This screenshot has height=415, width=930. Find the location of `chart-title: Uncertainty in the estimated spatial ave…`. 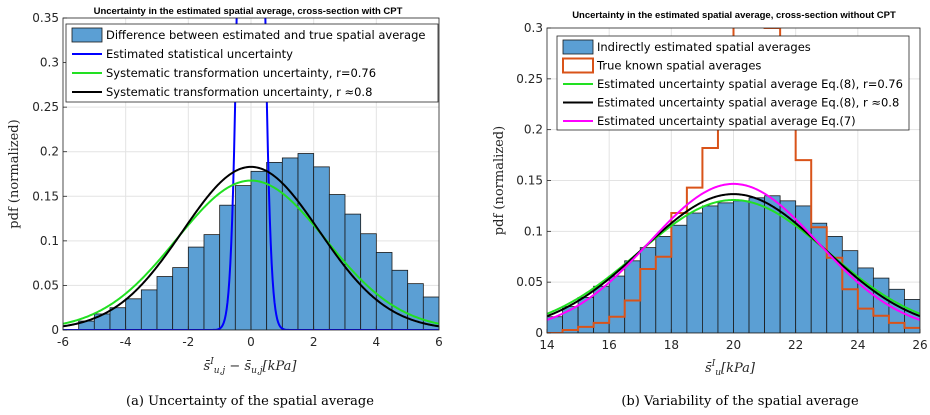

chart-title: Uncertainty in the estimated spatial ave… is located at coordinates (248, 11).